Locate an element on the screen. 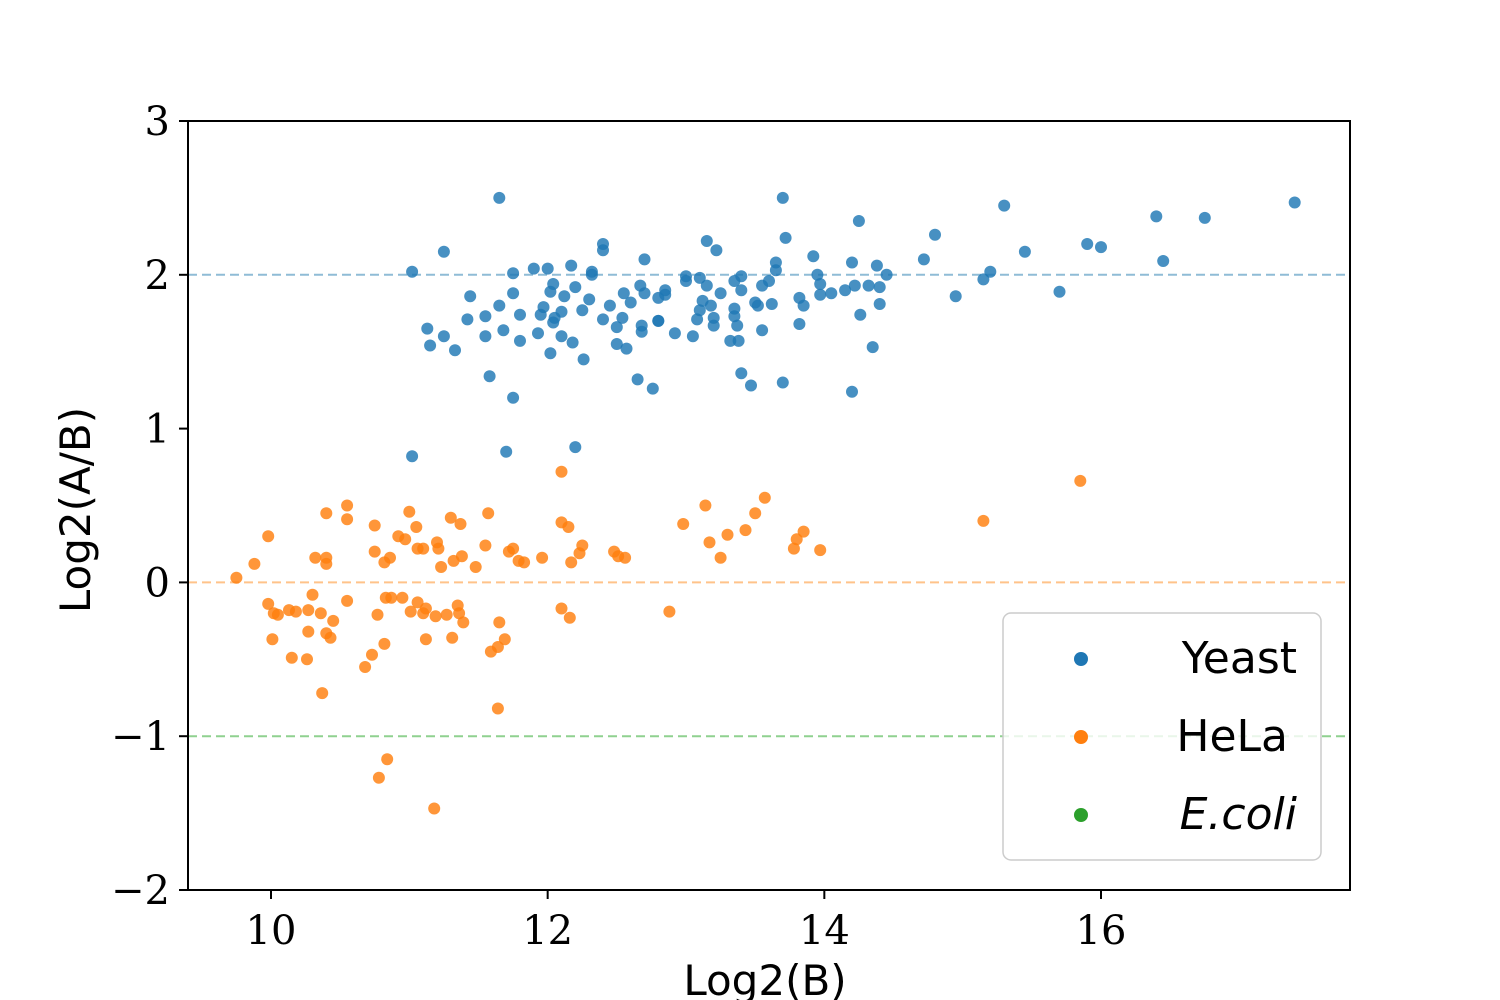  x-tick-label: 16 is located at coordinates (1101, 931).